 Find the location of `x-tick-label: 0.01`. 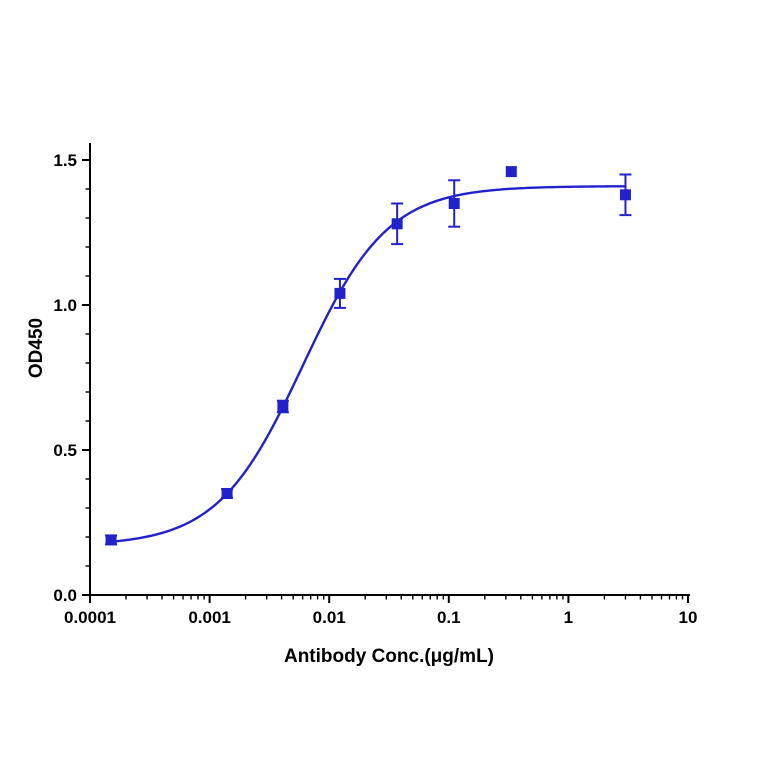

x-tick-label: 0.01 is located at coordinates (329, 617).